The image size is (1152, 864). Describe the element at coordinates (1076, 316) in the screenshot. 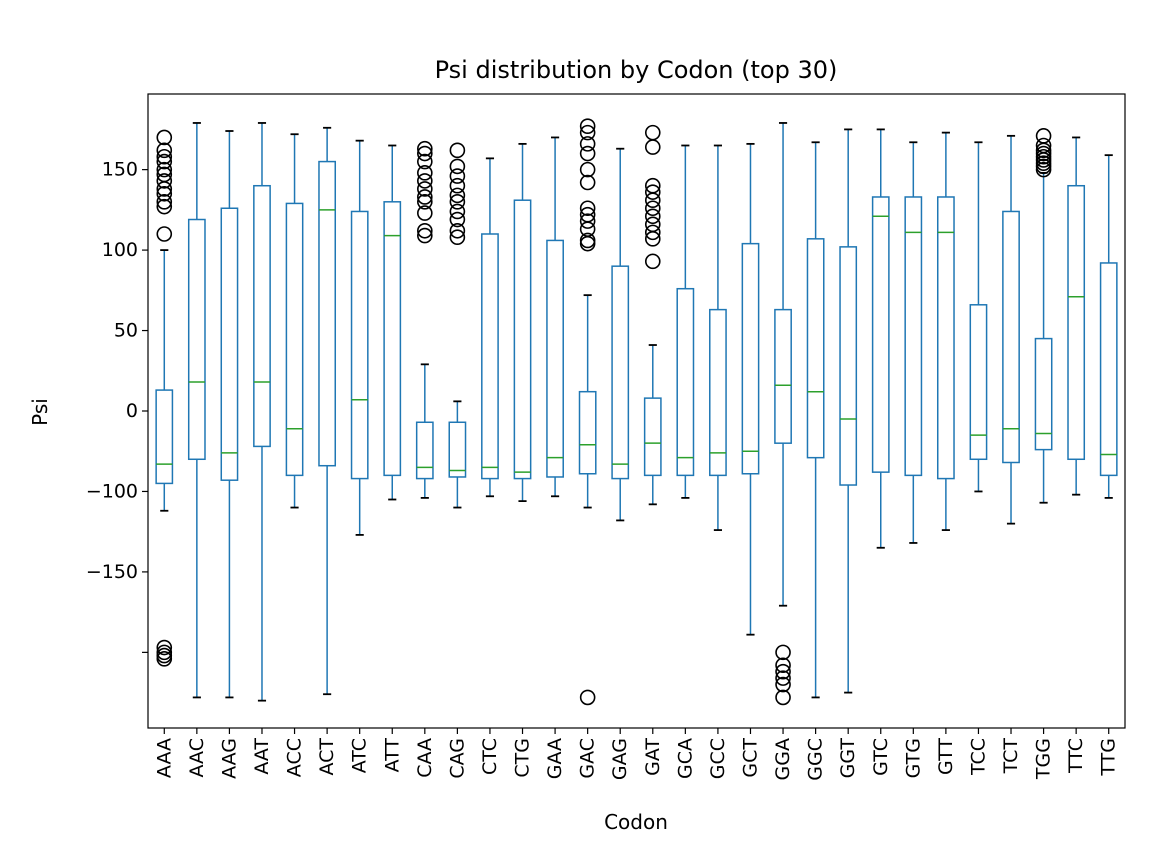

I see `box-group-ttc` at that location.